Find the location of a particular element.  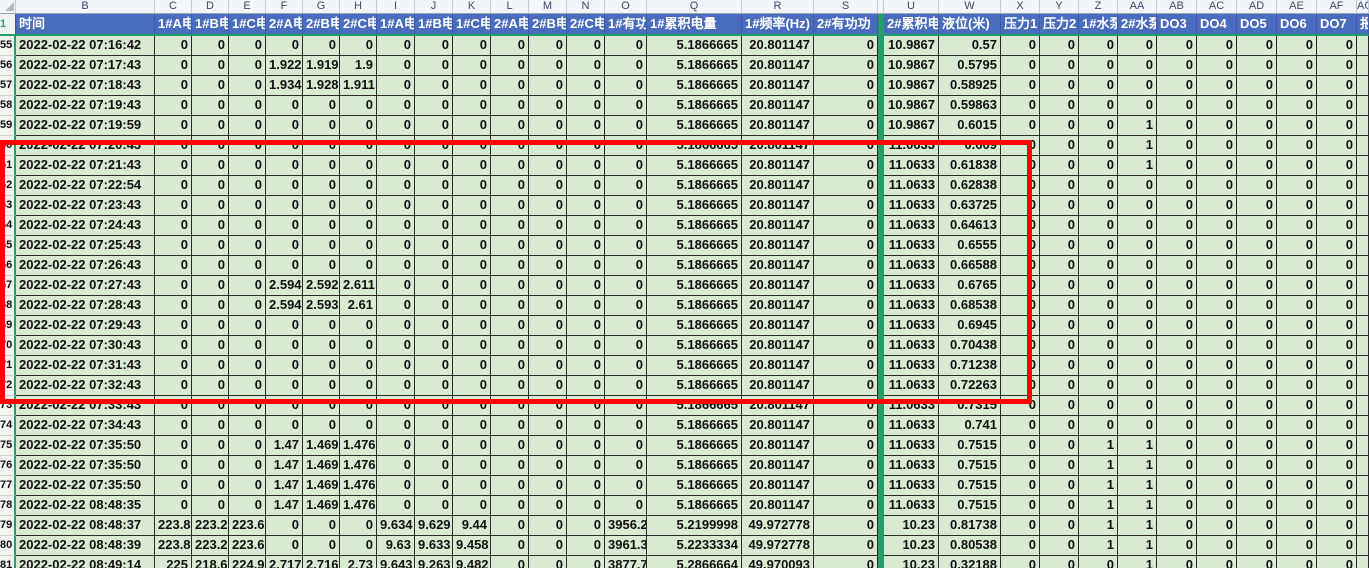

cell-C64: 0 is located at coordinates (173, 226).